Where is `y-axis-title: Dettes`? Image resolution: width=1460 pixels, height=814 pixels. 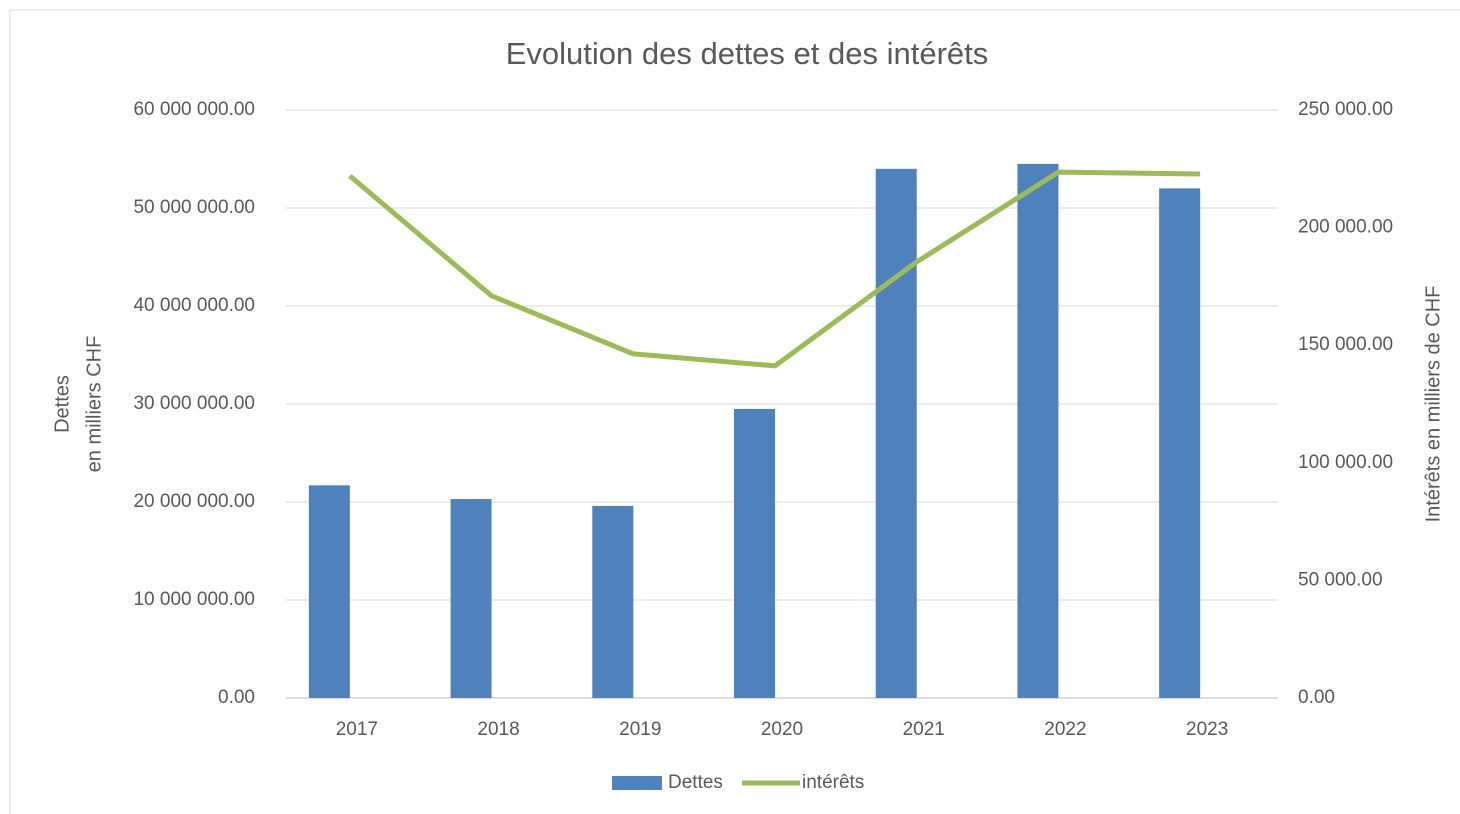
y-axis-title: Dettes is located at coordinates (62, 404).